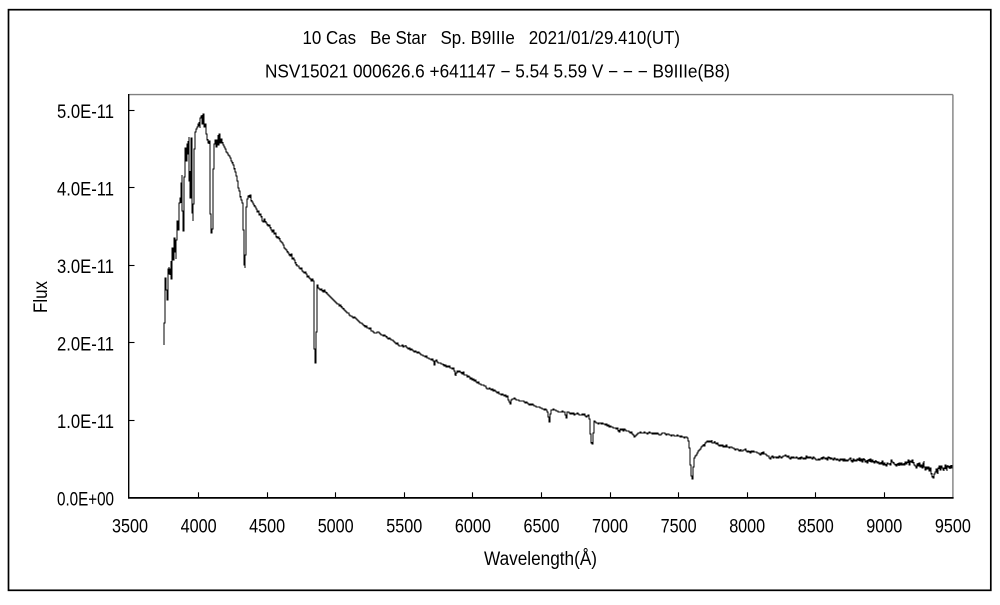 The height and width of the screenshot is (605, 1000). I want to click on svg-text: 8000, so click(747, 526).